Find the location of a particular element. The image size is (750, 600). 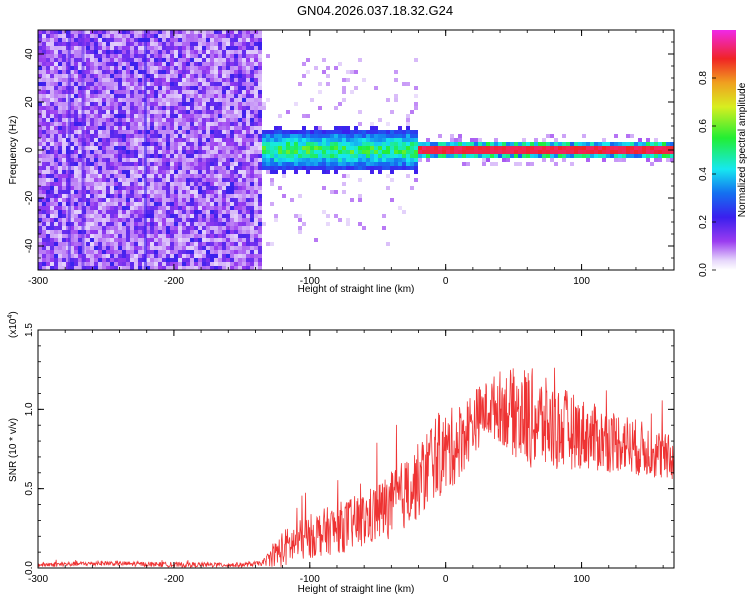

spectrogram-y-tick-label: 40 is located at coordinates (29, 54).